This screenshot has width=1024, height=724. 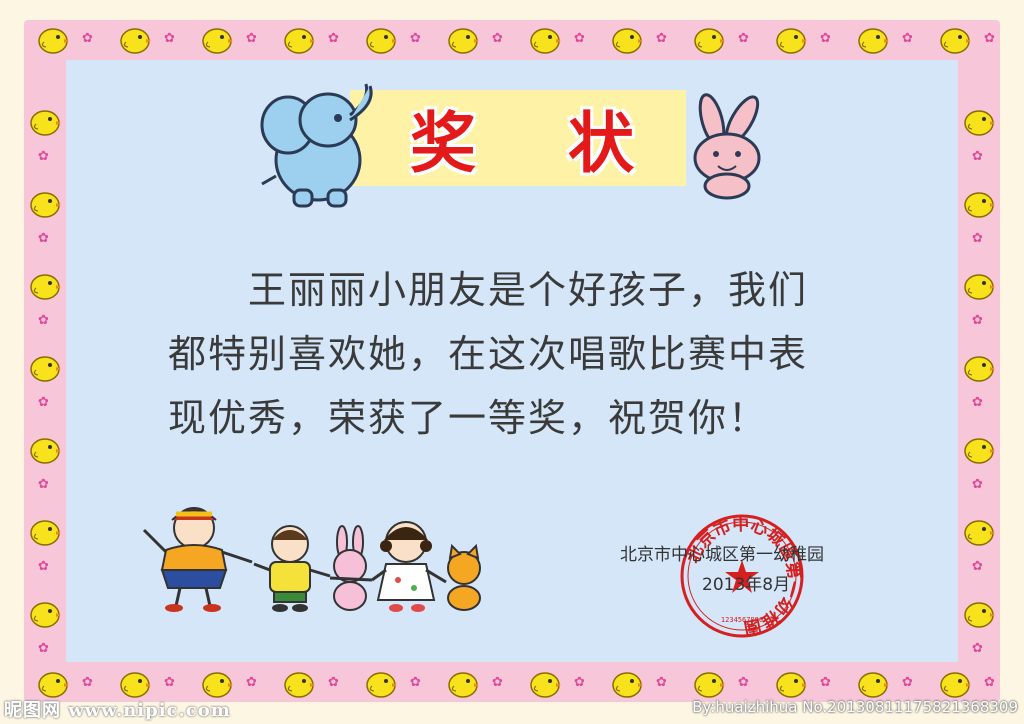 What do you see at coordinates (855, 707) in the screenshot?
I see `credit-watermark: By:huaizhihua No.20130811175821368309` at bounding box center [855, 707].